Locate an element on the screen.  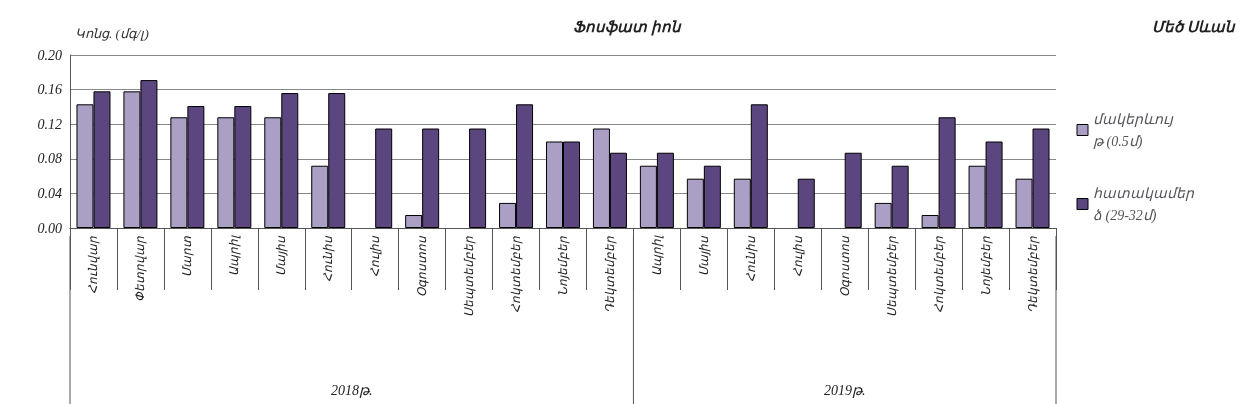
x-tick-label: Հունվար is located at coordinates (93, 265).